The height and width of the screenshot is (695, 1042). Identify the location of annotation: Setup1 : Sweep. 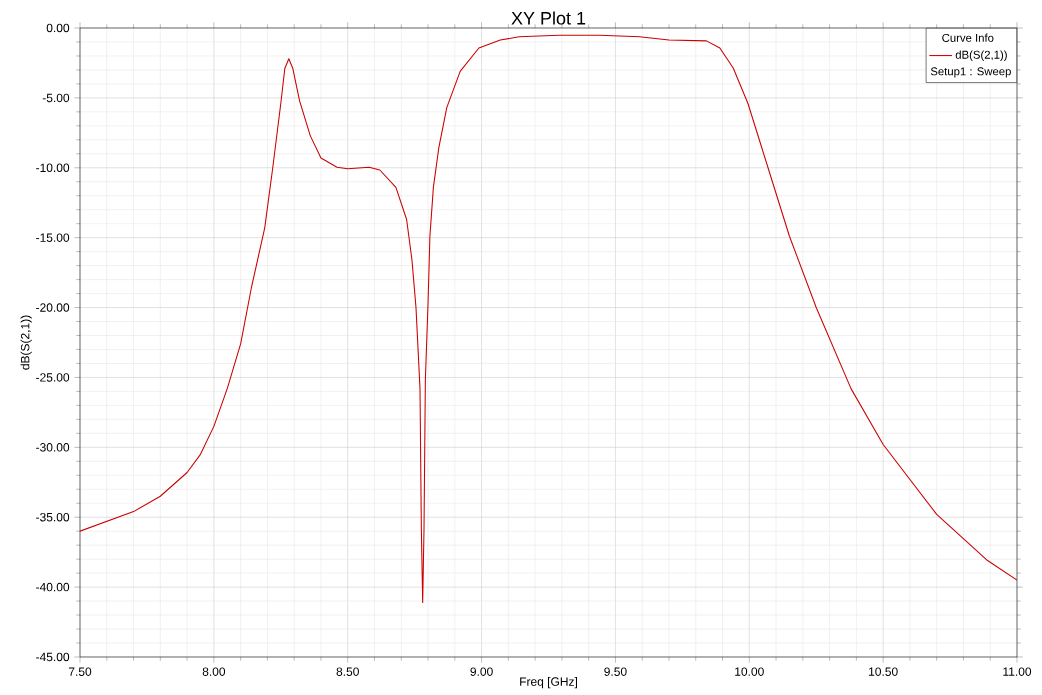
(970, 72).